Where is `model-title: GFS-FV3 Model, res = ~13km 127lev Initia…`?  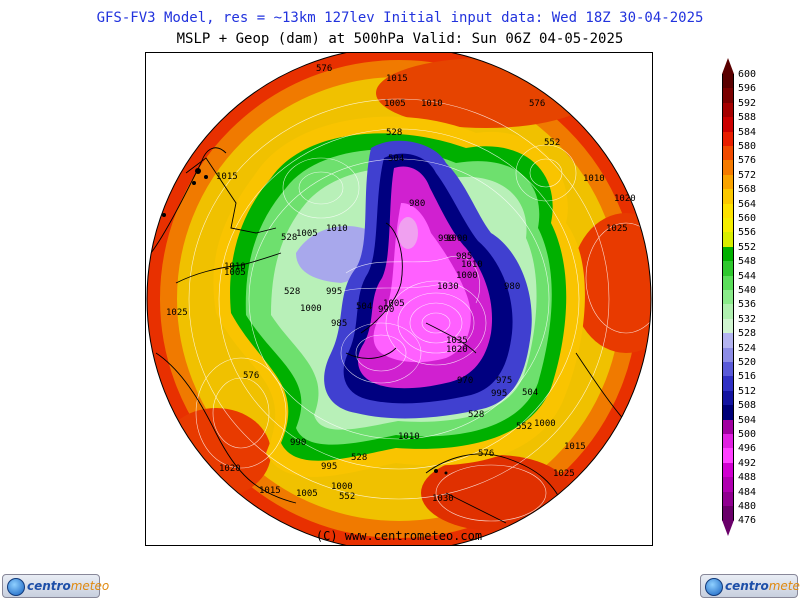 model-title: GFS-FV3 Model, res = ~13km 127lev Initia… is located at coordinates (400, 18).